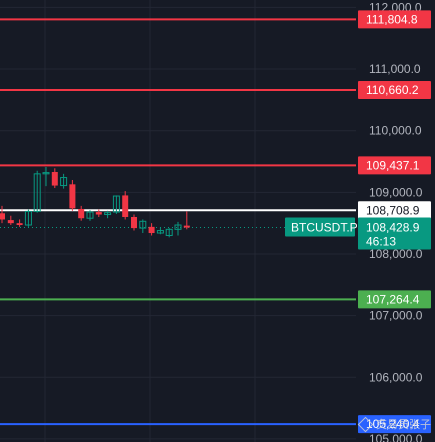  What do you see at coordinates (95, 202) in the screenshot?
I see `candles` at bounding box center [95, 202].